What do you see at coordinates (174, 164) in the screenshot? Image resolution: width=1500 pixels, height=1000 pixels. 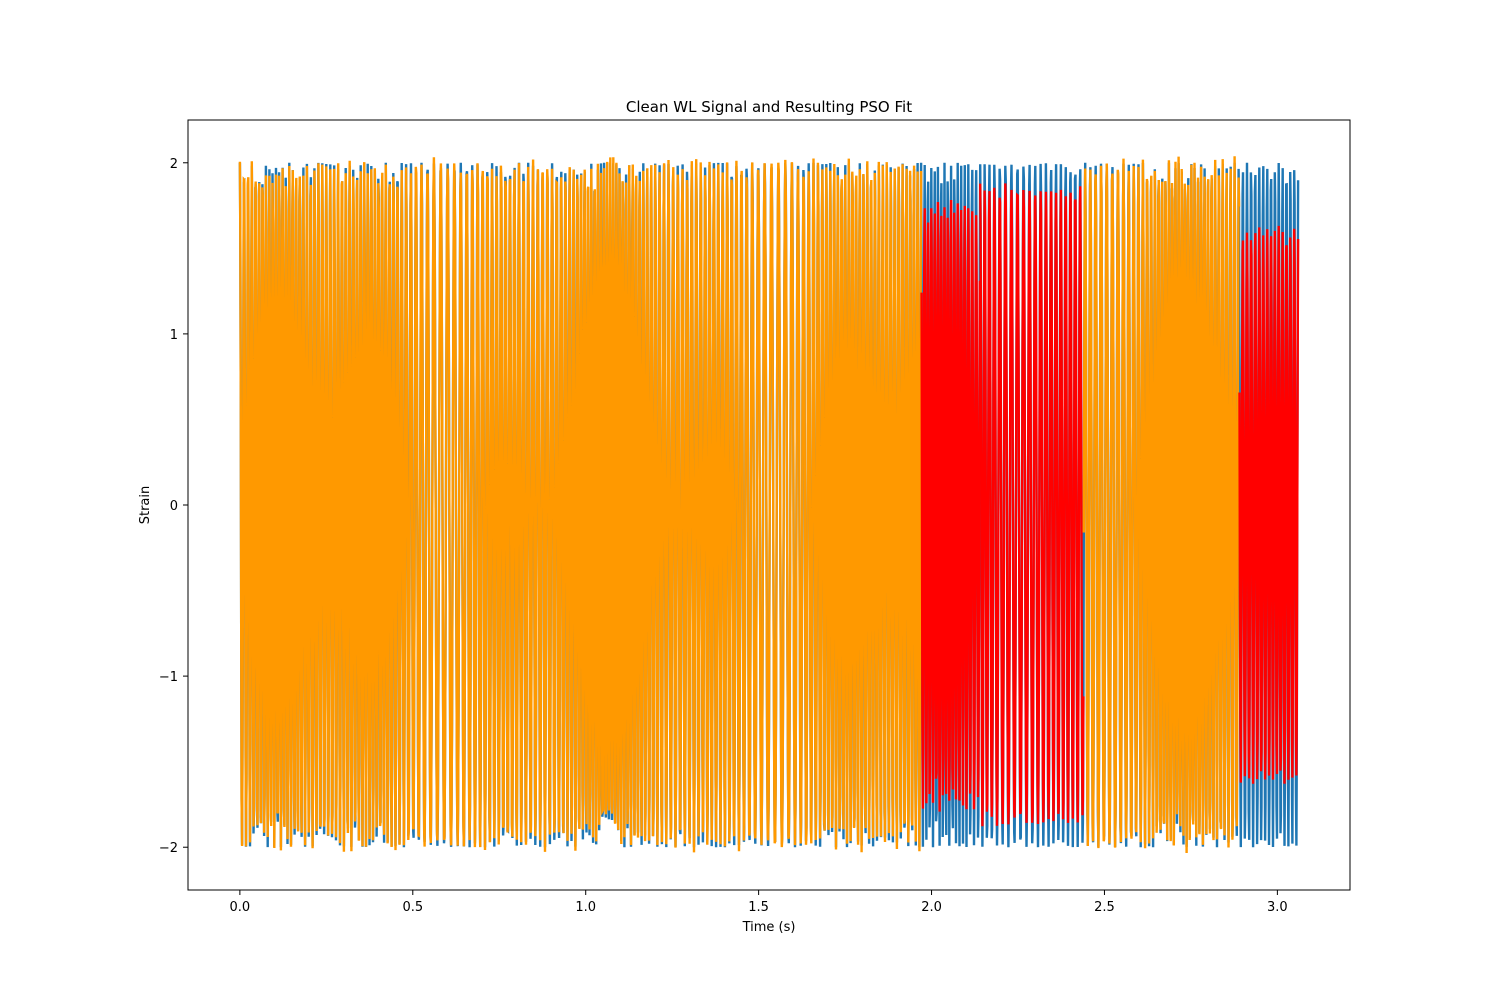 I see `y-tick-label: 2` at bounding box center [174, 164].